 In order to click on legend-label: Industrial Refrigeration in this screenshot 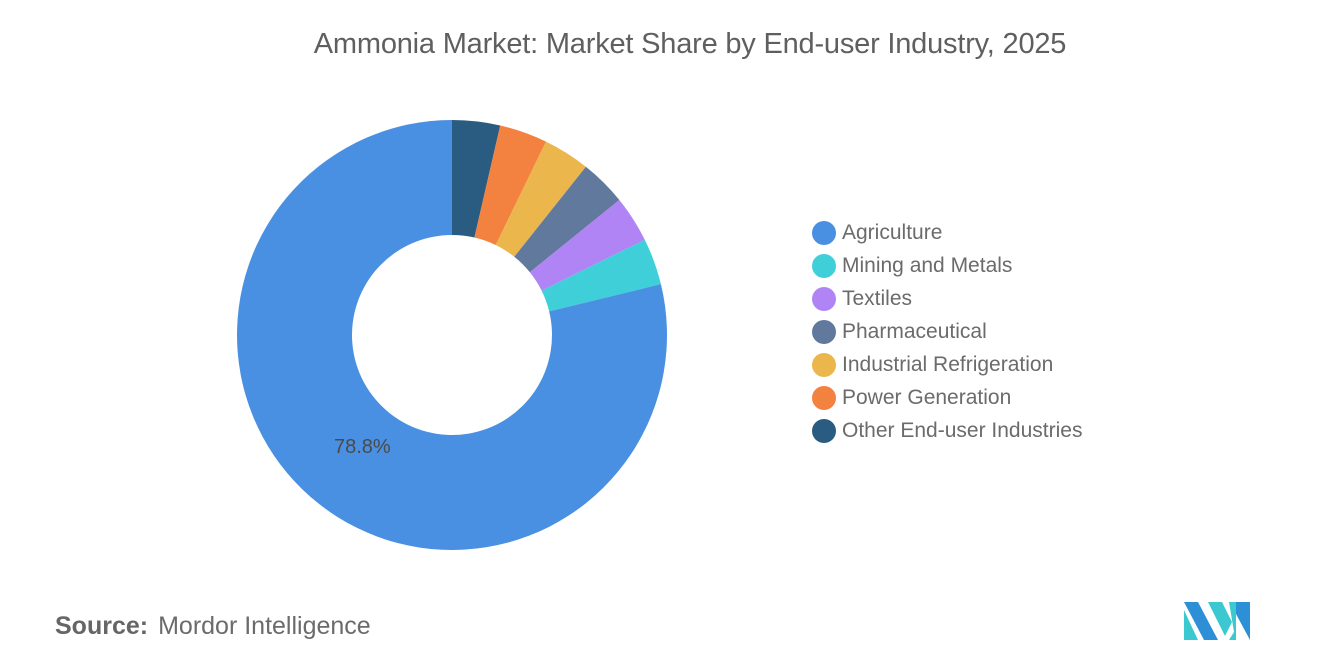, I will do `click(948, 364)`.